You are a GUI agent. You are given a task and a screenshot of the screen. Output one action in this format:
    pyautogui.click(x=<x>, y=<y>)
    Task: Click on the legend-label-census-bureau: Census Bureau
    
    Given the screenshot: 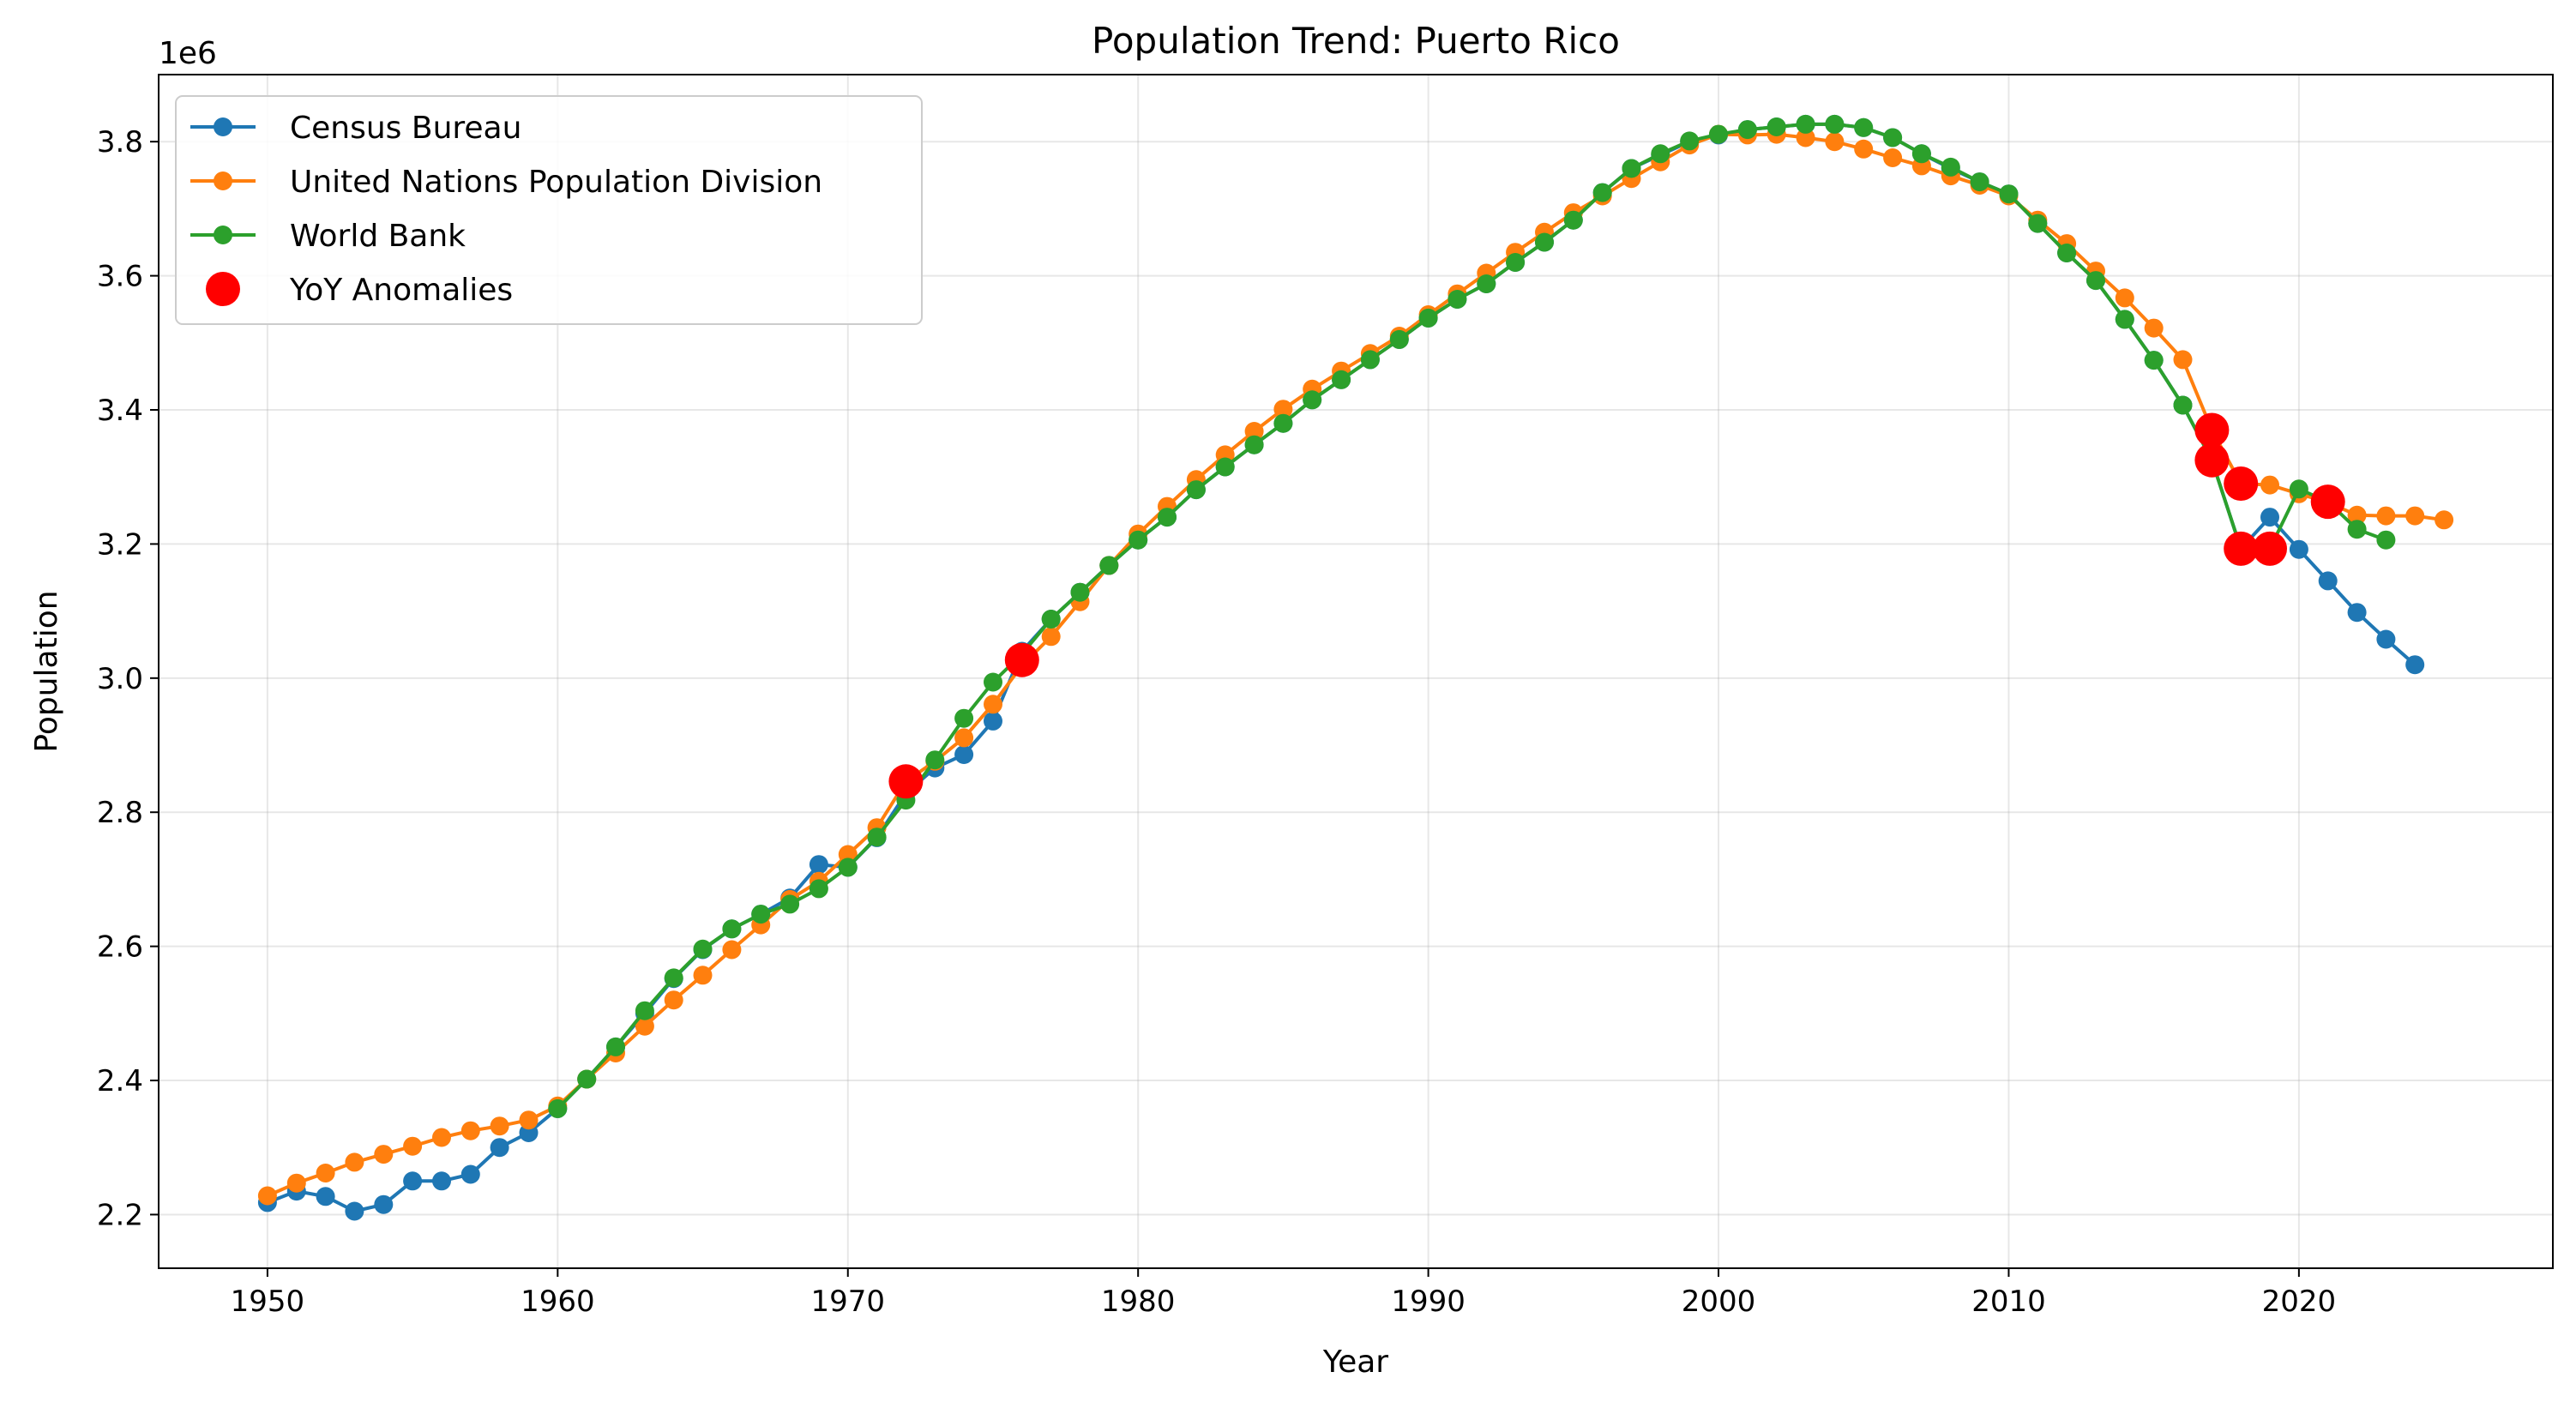 What is the action you would take?
    pyautogui.click(x=405, y=128)
    